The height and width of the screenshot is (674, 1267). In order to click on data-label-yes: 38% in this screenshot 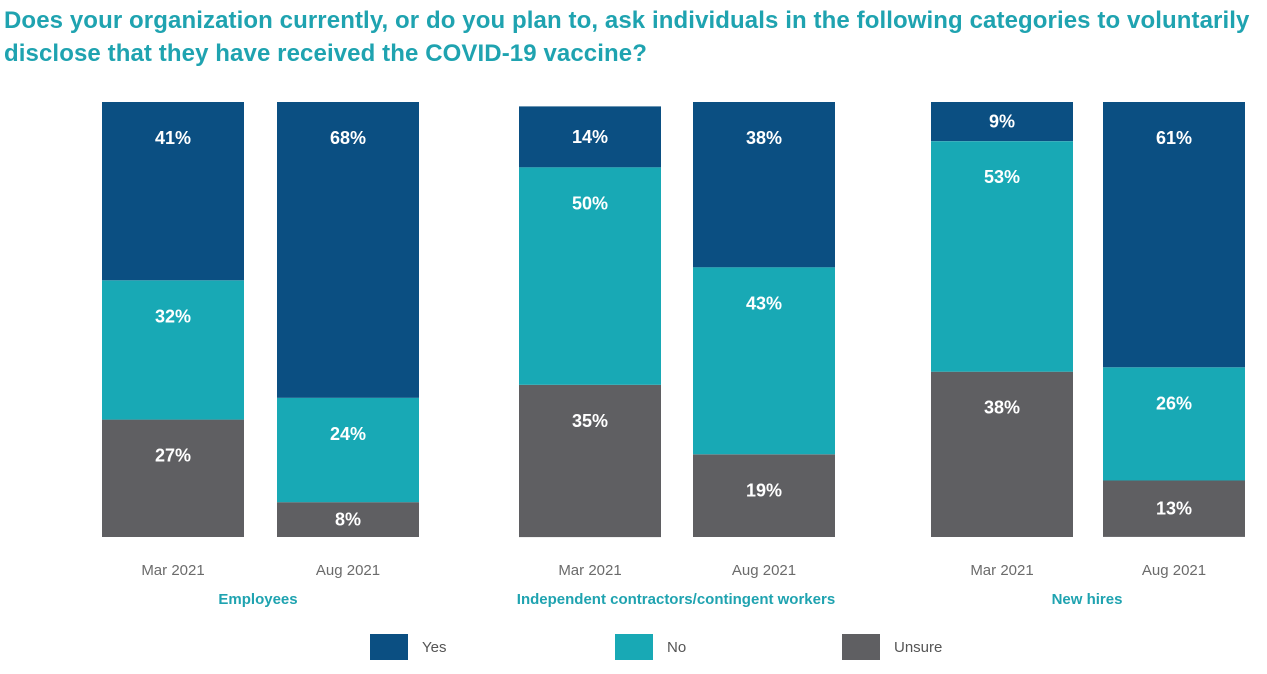, I will do `click(764, 138)`.